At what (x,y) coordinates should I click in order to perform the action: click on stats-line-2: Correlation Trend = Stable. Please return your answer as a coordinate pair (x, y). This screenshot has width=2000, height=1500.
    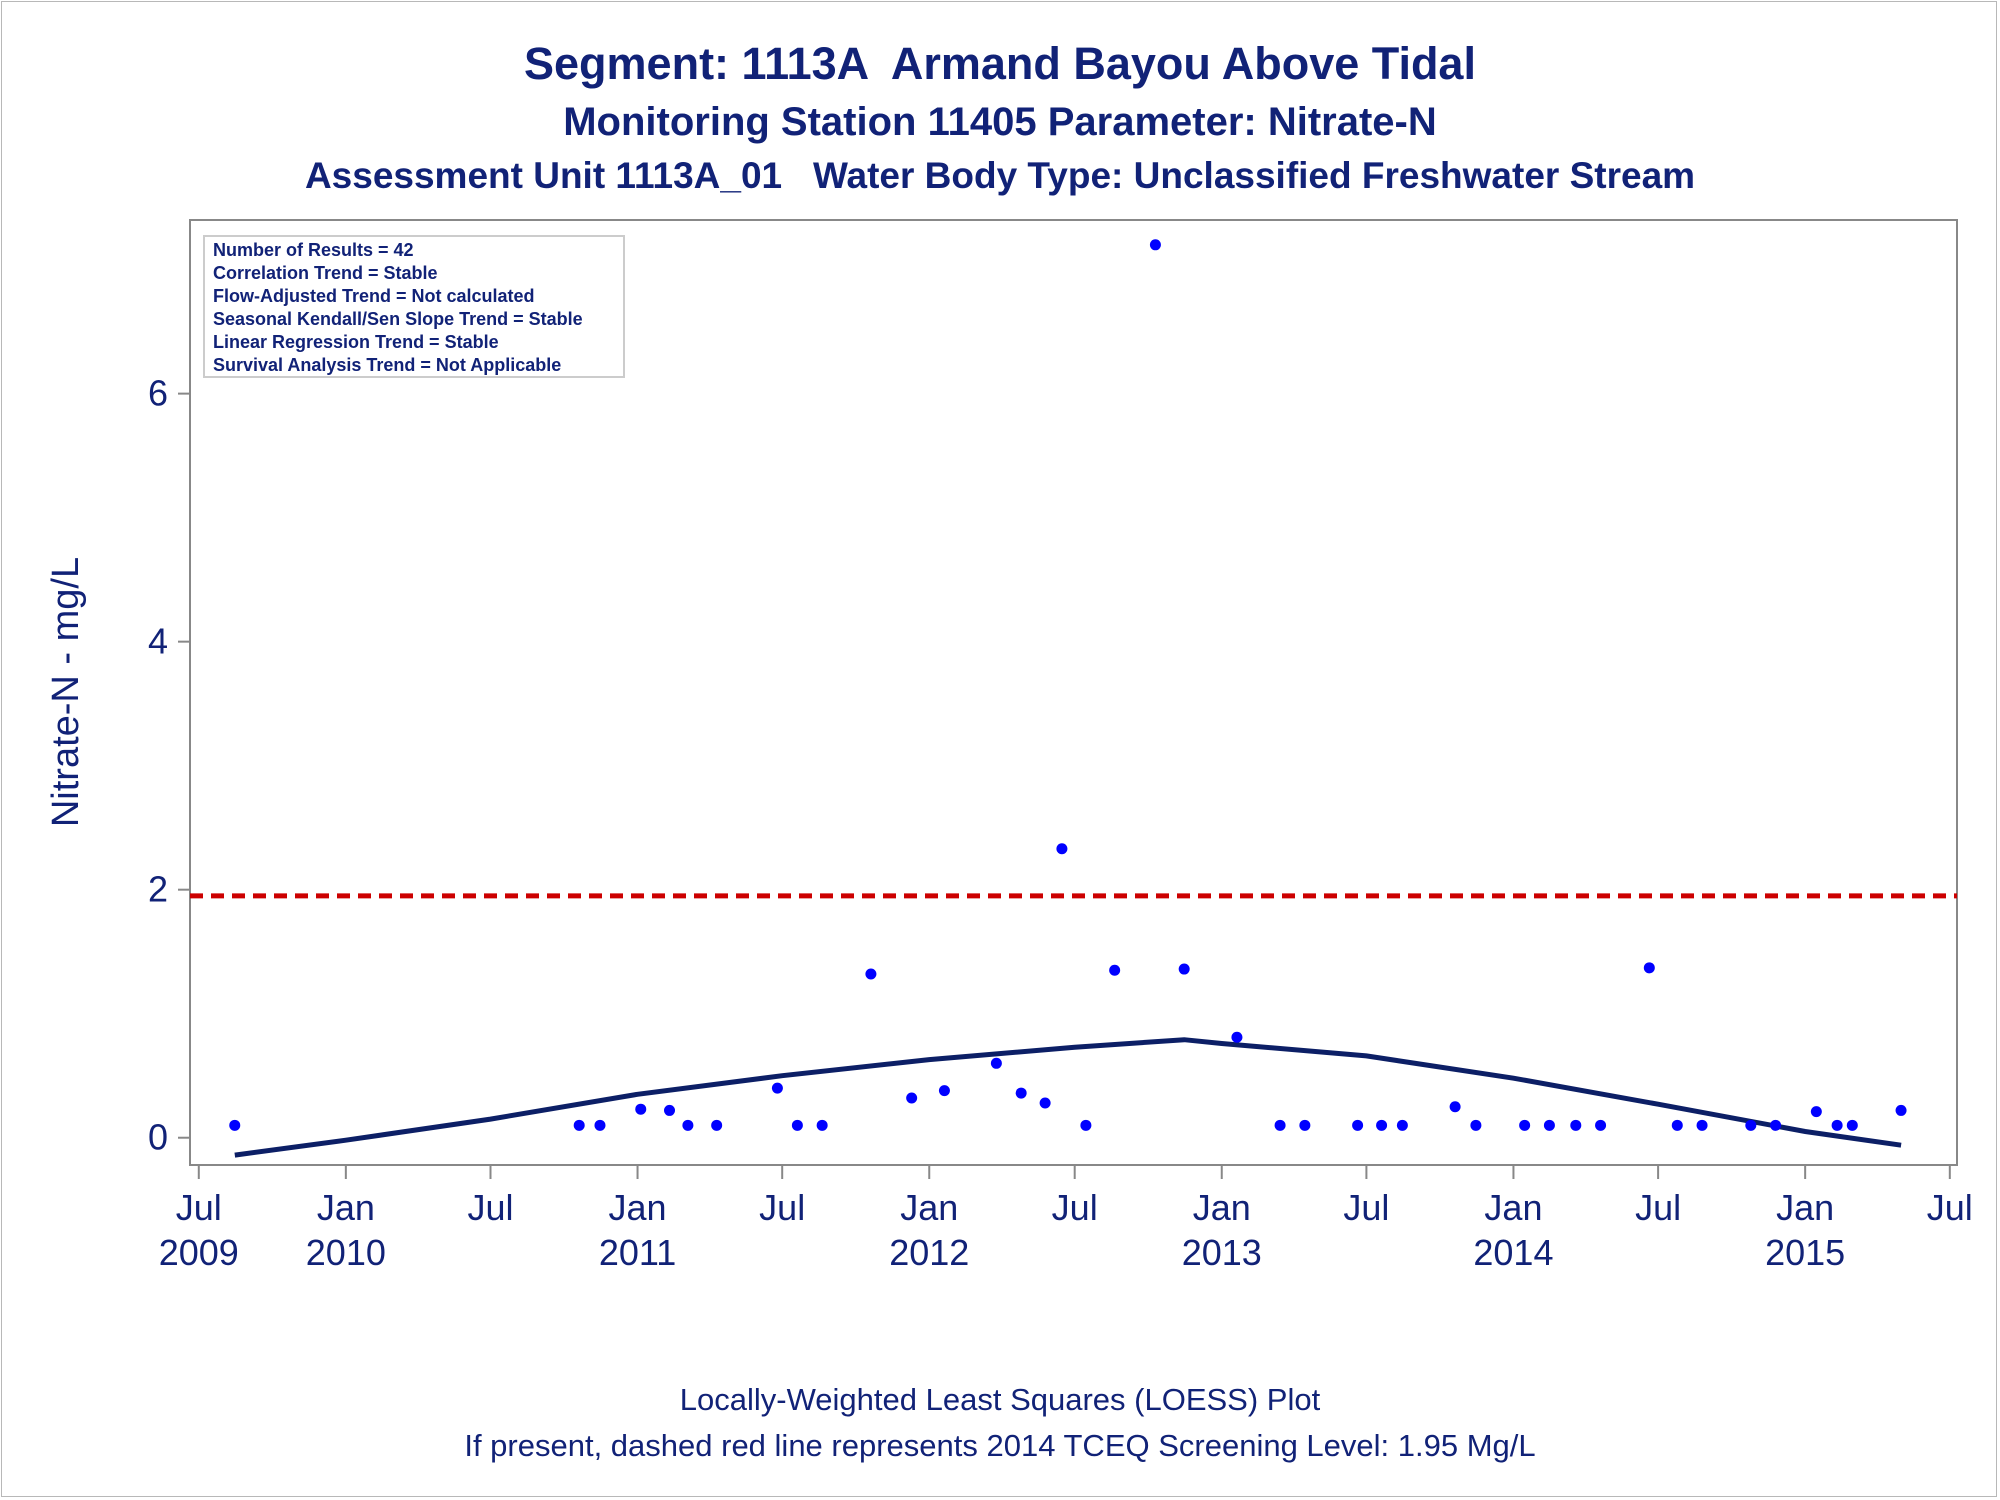
    Looking at the image, I should click on (325, 273).